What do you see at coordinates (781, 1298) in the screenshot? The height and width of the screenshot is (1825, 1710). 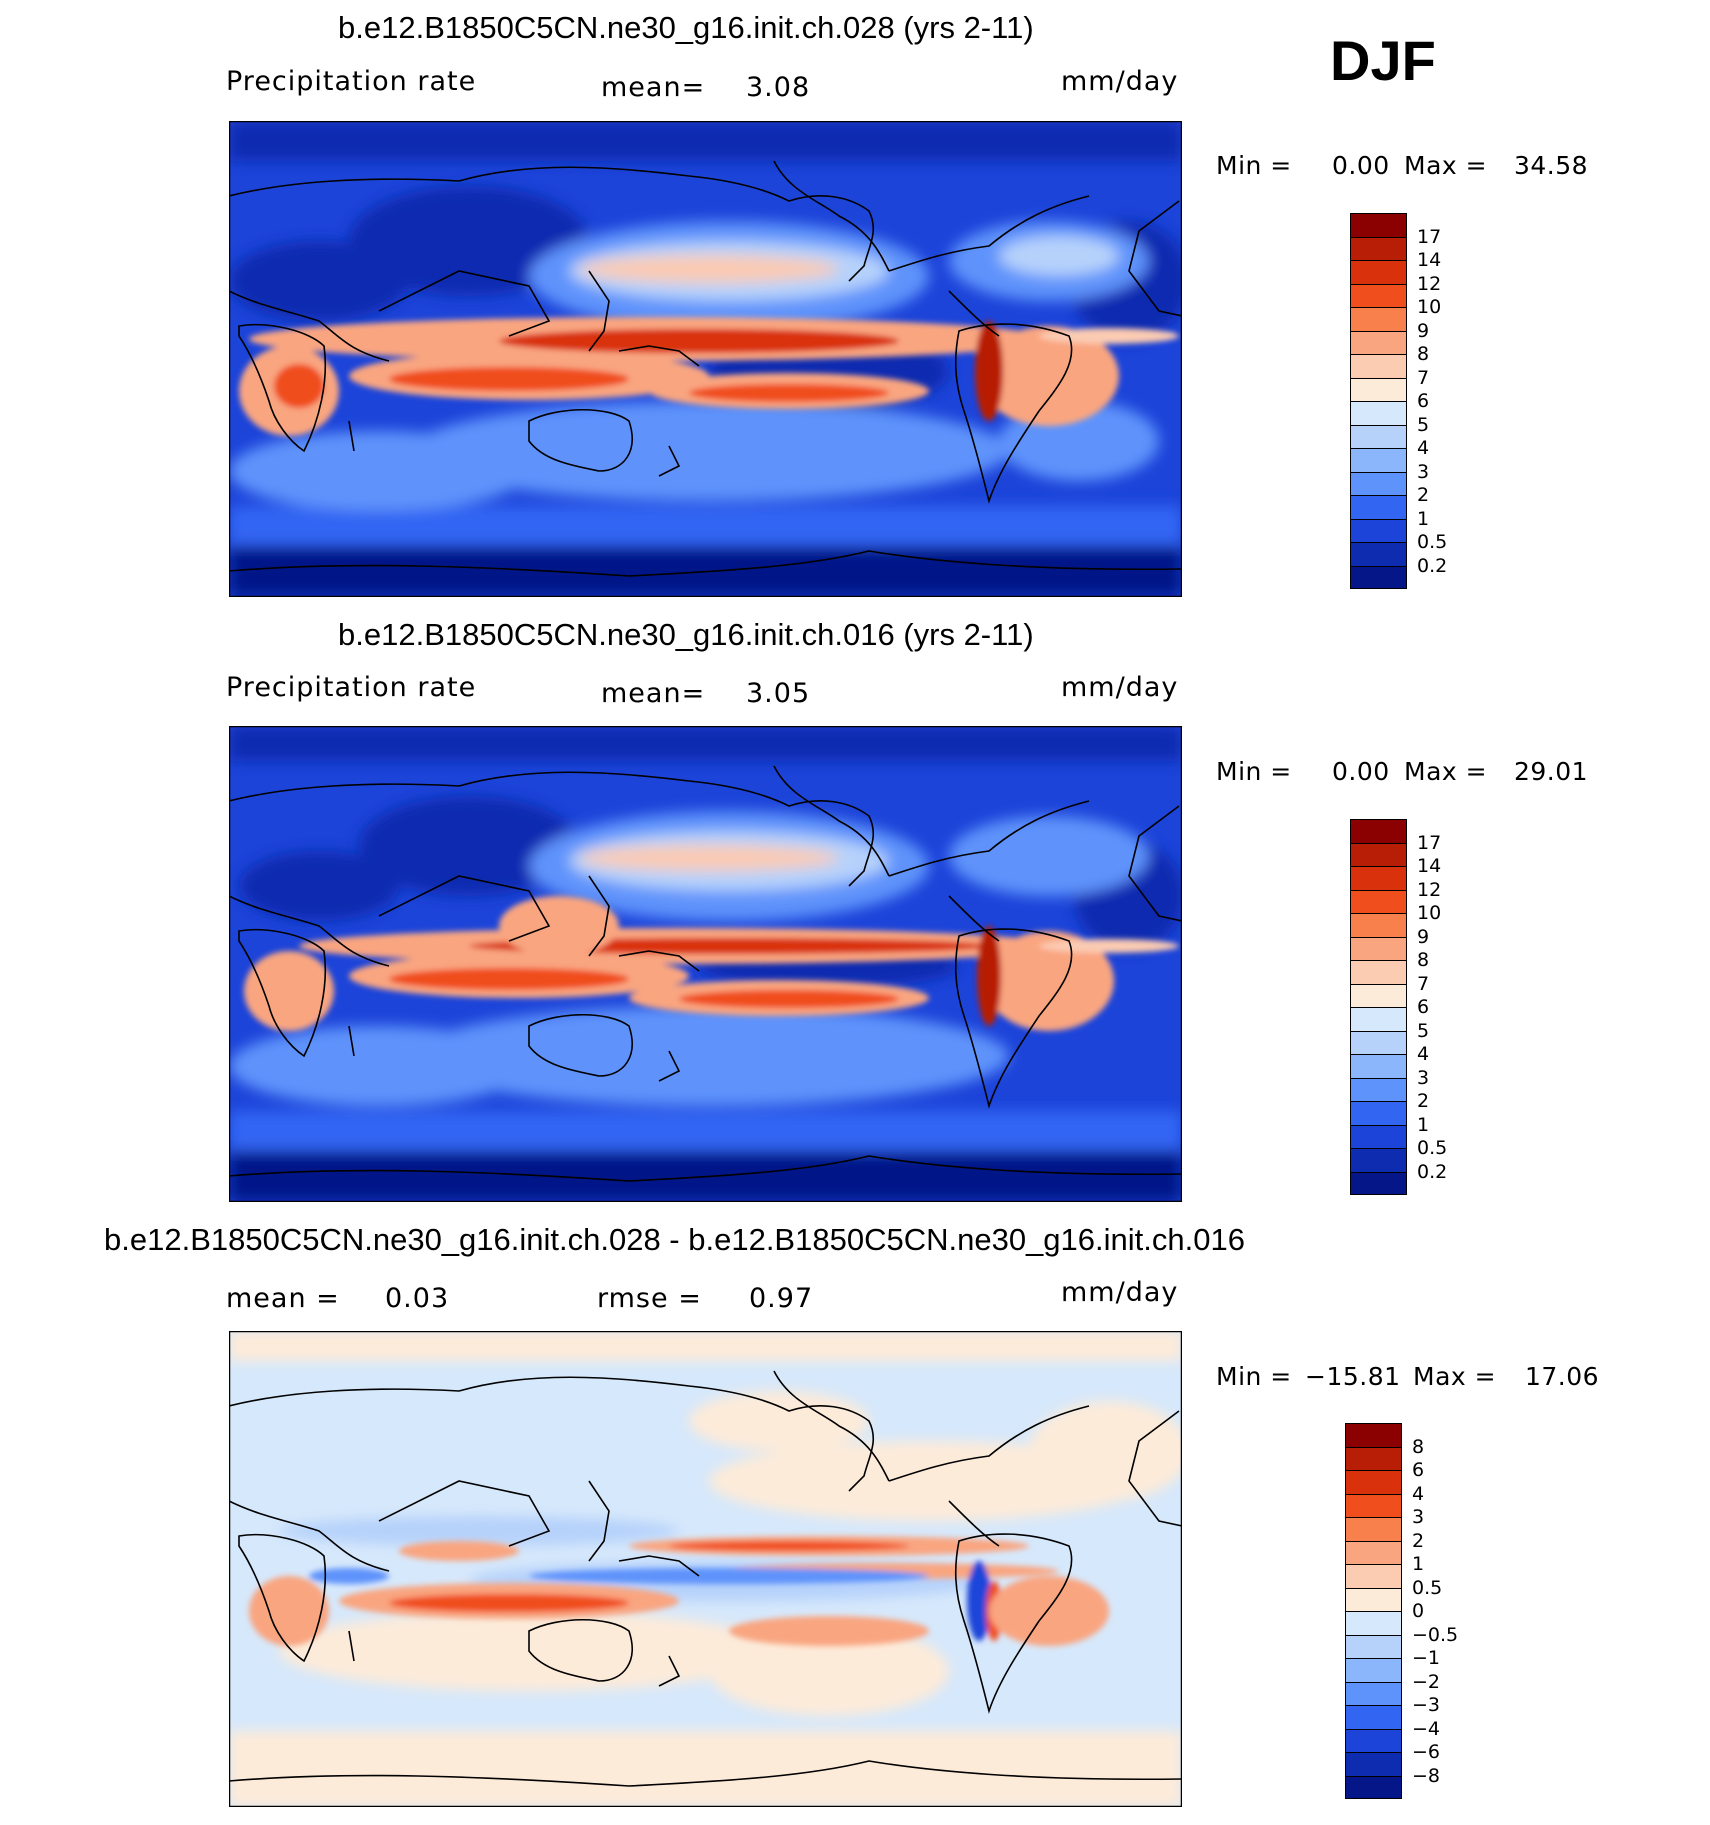 I see `panel-3-rmse-value: 0.97` at bounding box center [781, 1298].